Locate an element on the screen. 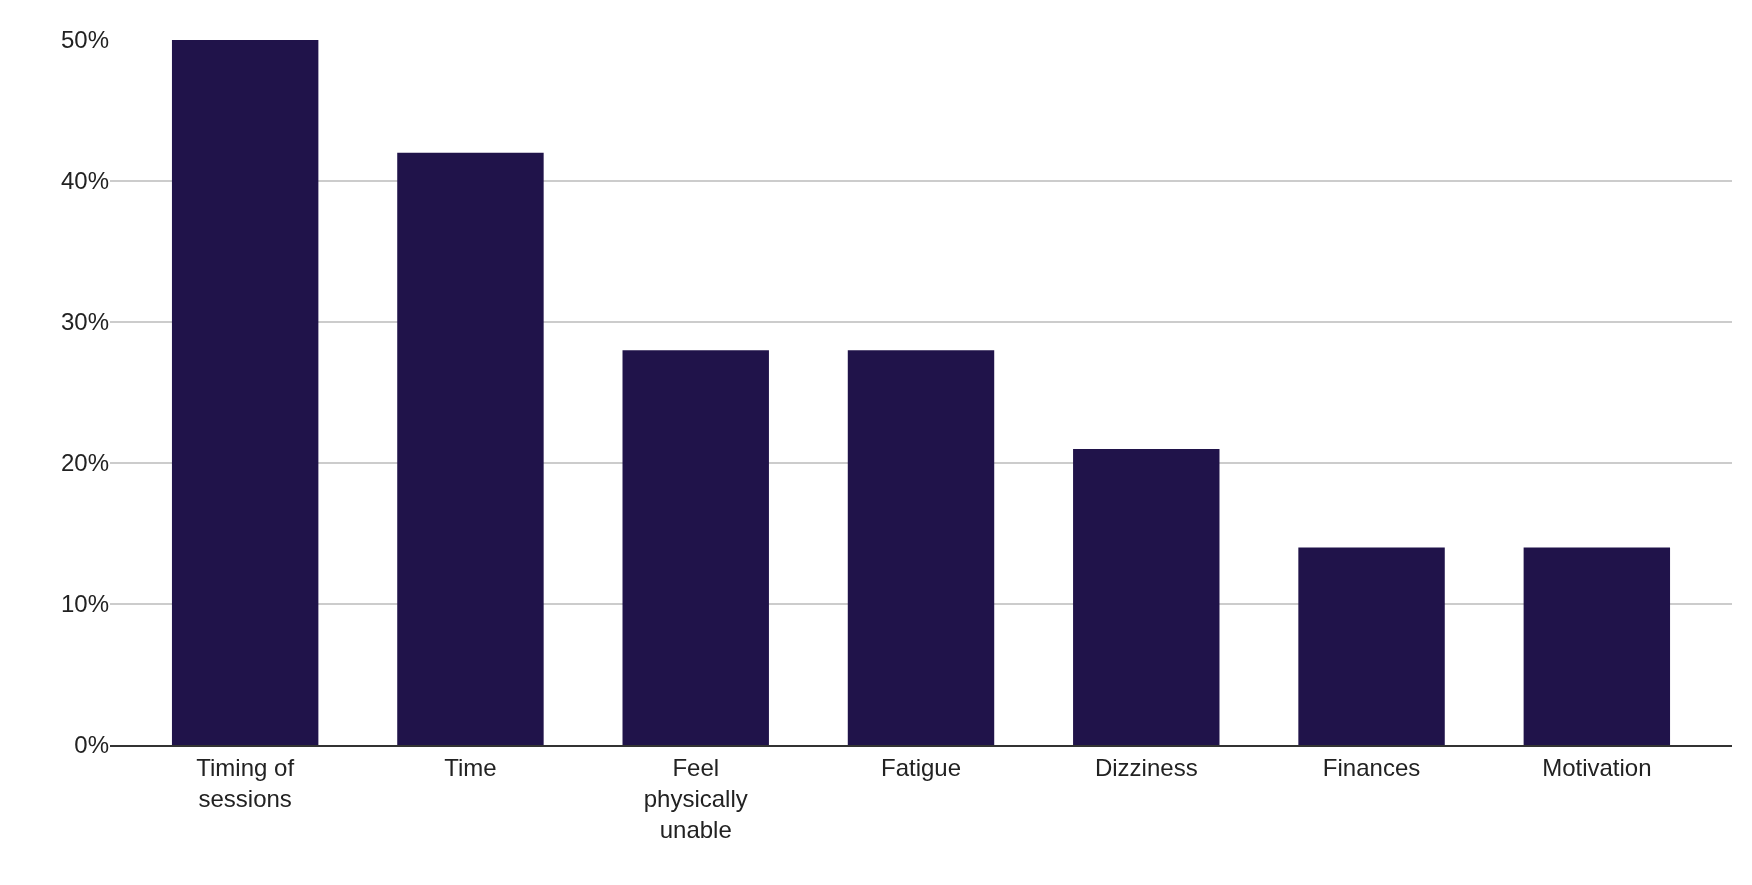 Image resolution: width=1752 pixels, height=885 pixels. x-tick-label: Timing of sessions is located at coordinates (245, 782).